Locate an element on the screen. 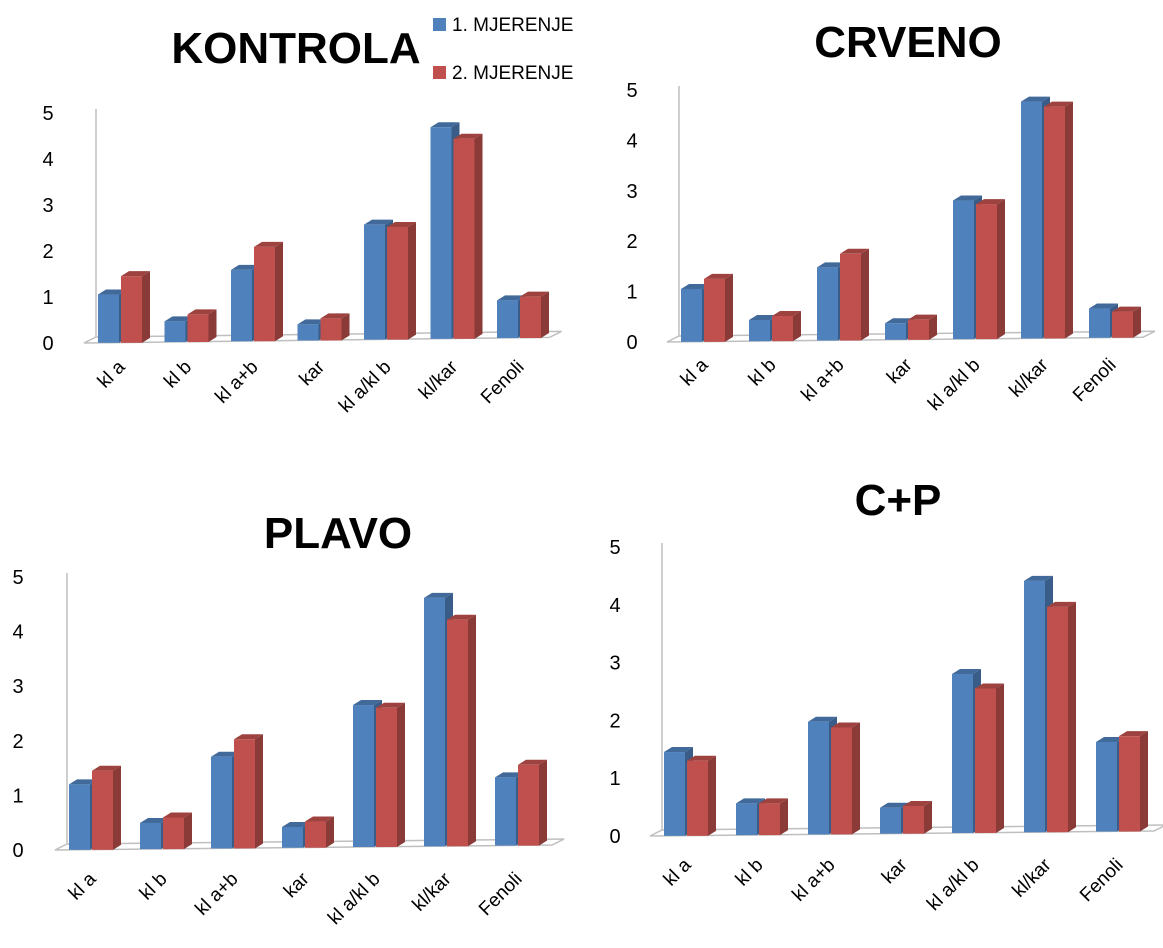  x-tick-label: kl a/kl b is located at coordinates (354, 899).